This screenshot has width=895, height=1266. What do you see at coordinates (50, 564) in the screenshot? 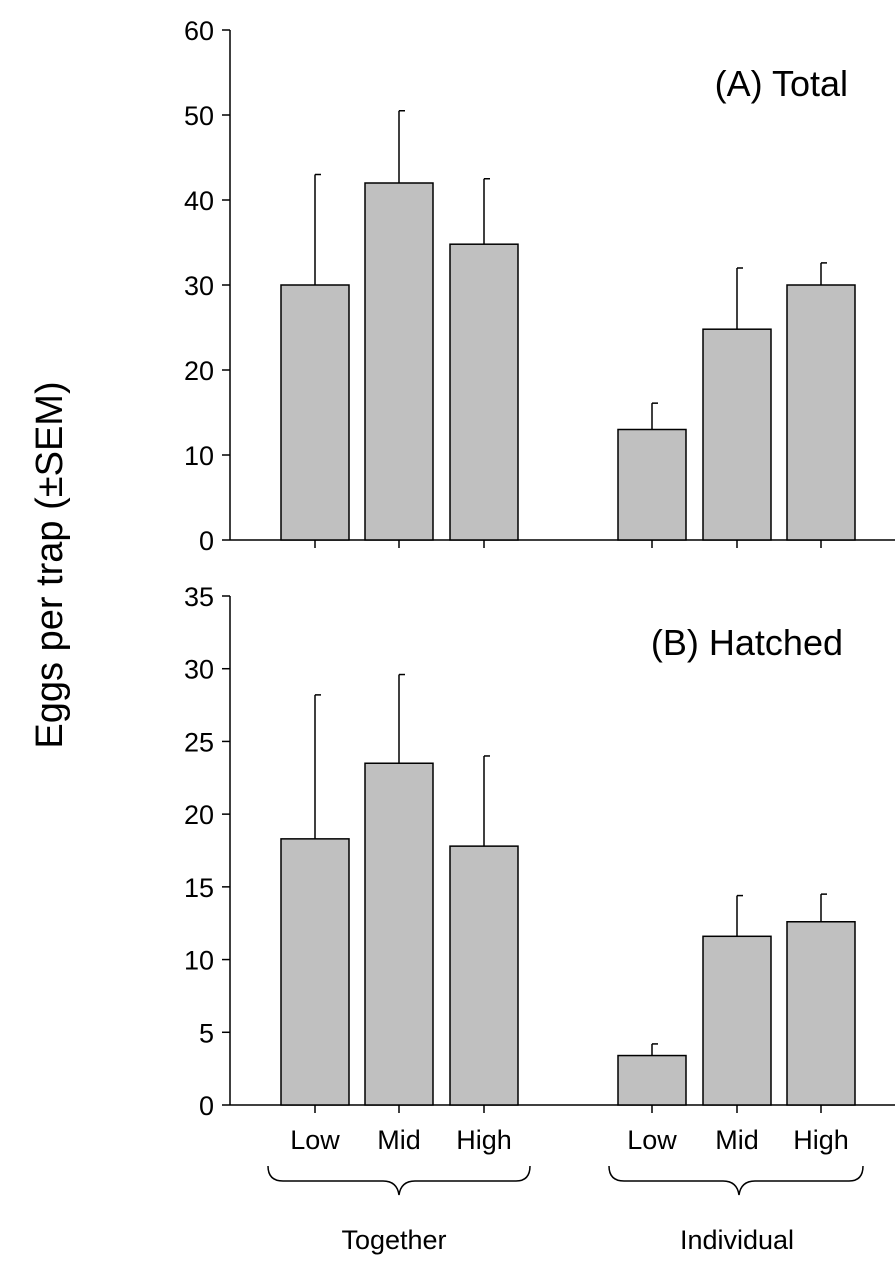
I see `y-axis-title: Eggs per trap (±SEM)` at bounding box center [50, 564].